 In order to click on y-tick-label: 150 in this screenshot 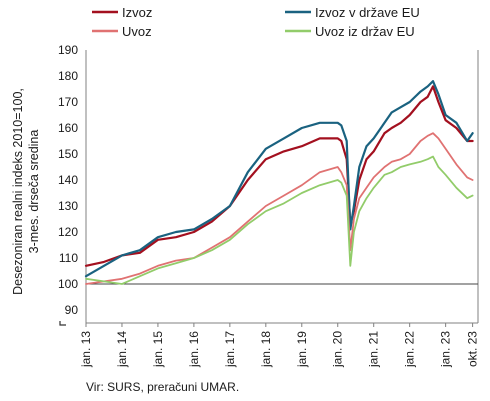, I will do `click(68, 154)`.